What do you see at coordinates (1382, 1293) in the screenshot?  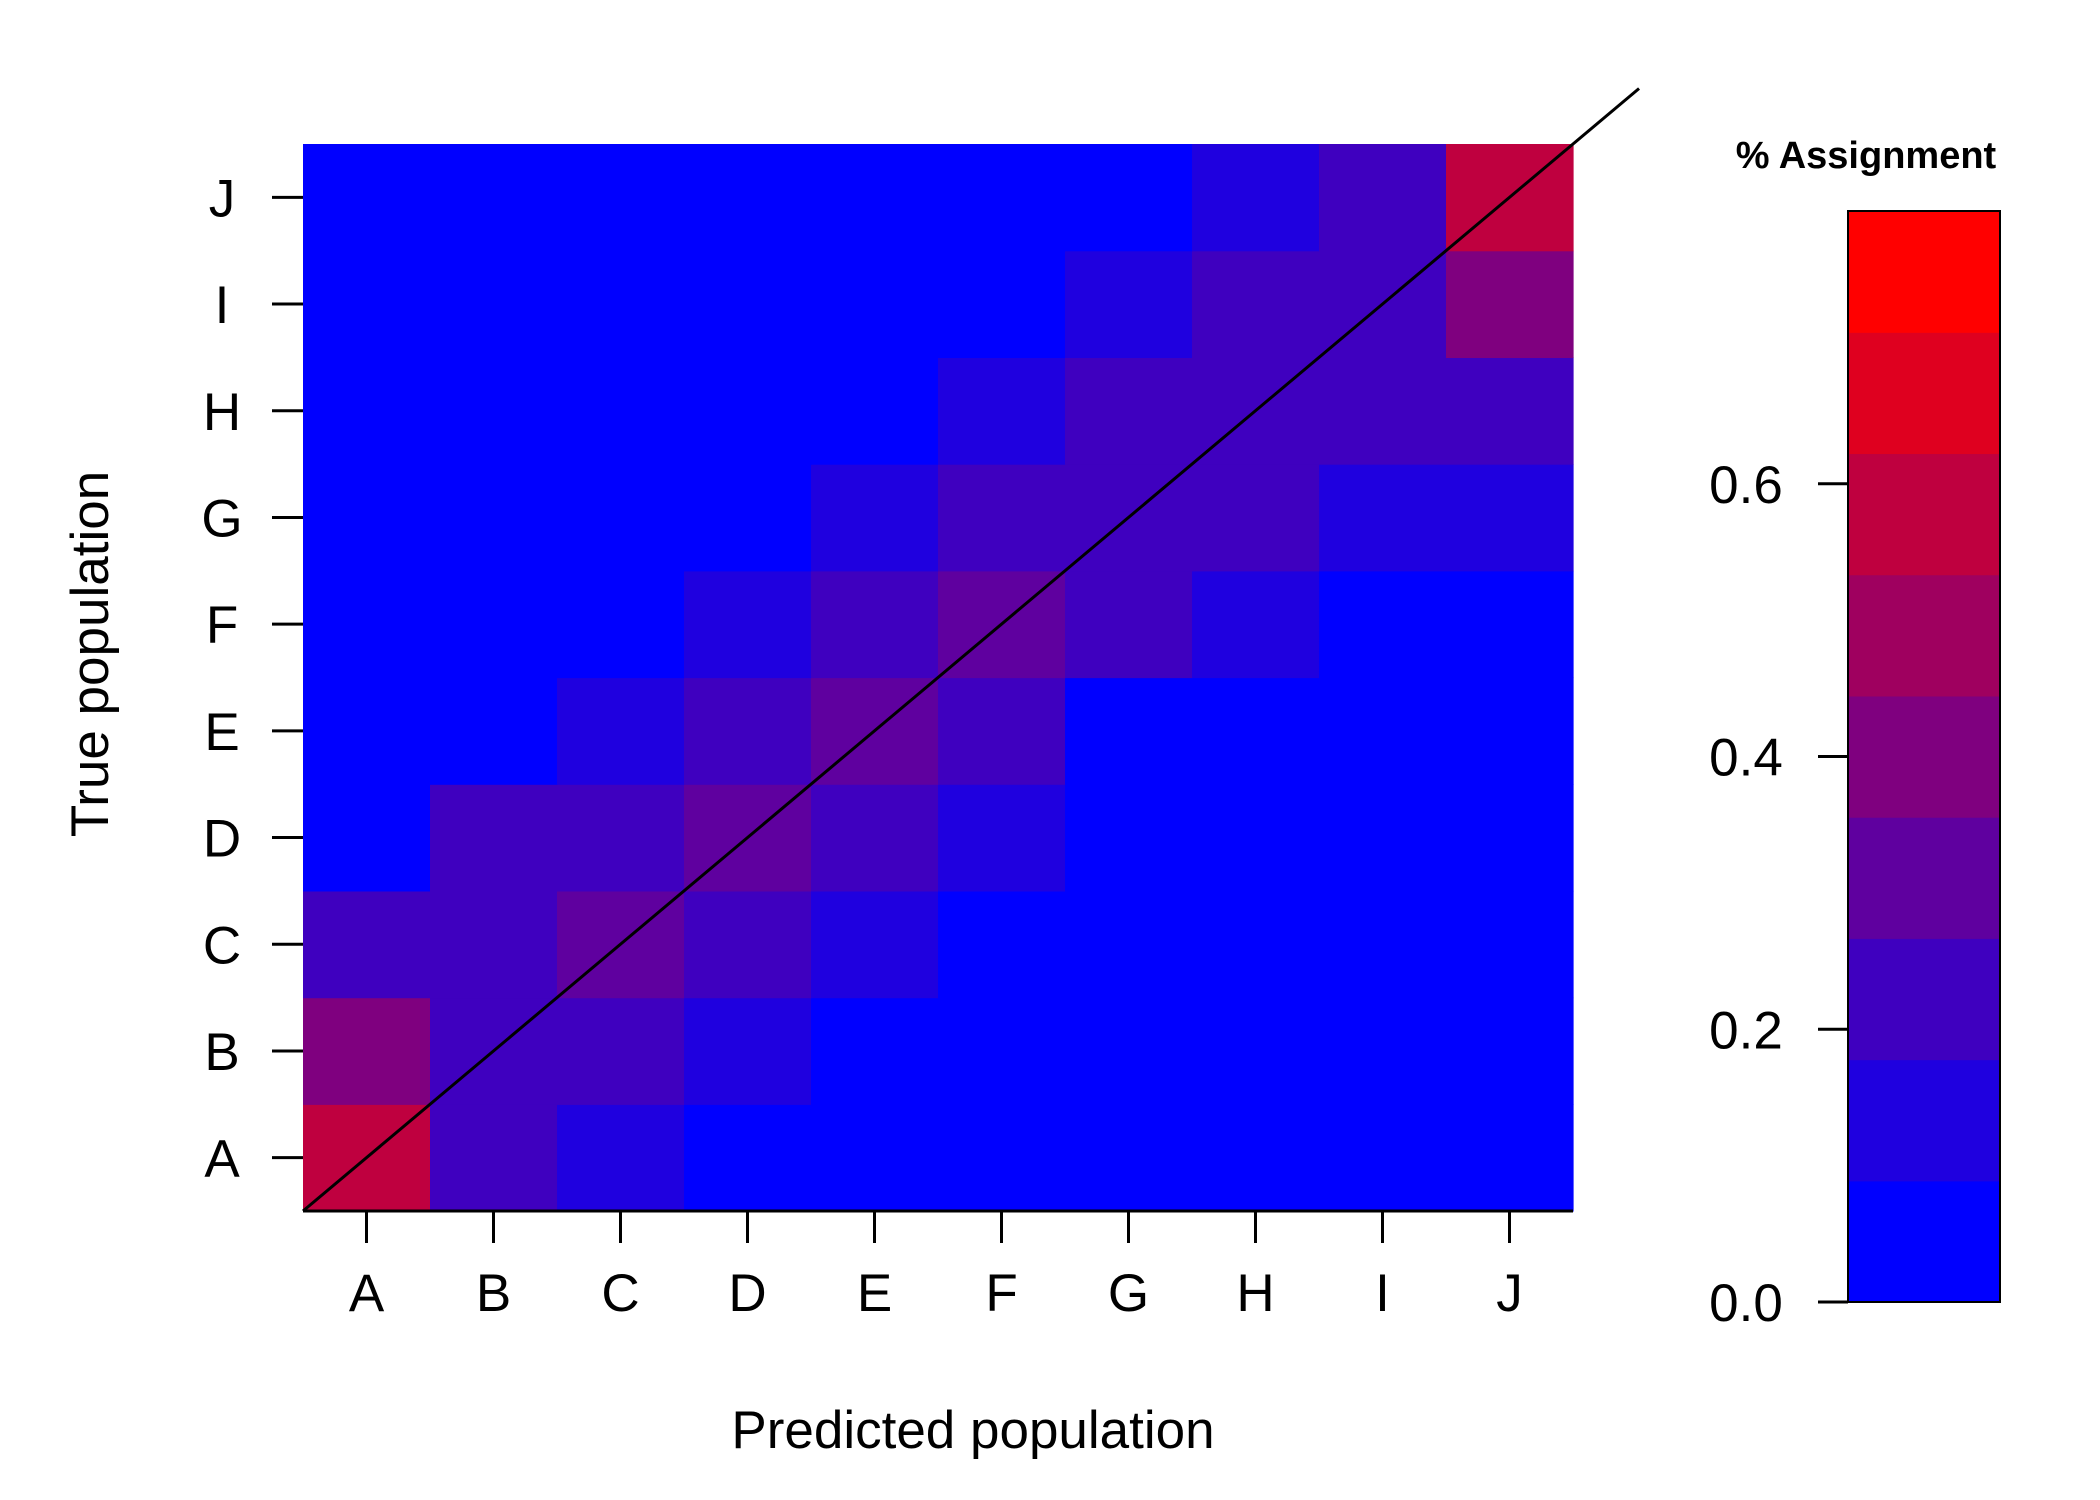 I see `x-tick-label: I` at bounding box center [1382, 1293].